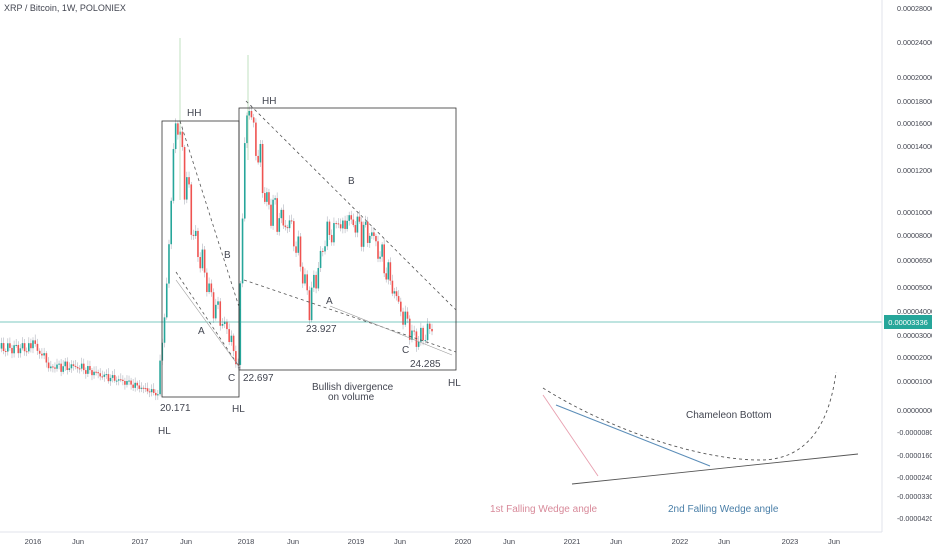  What do you see at coordinates (321, 329) in the screenshot?
I see `anno-val-23927: 23.927` at bounding box center [321, 329].